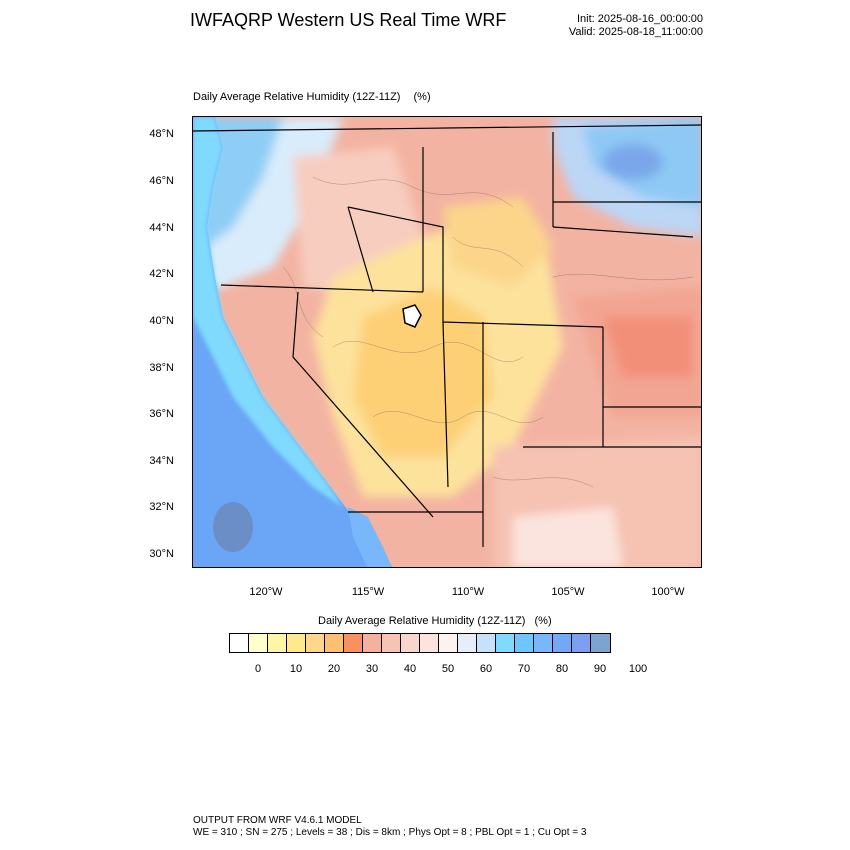  Describe the element at coordinates (368, 592) in the screenshot. I see `lon-label-115: 115°W` at that location.